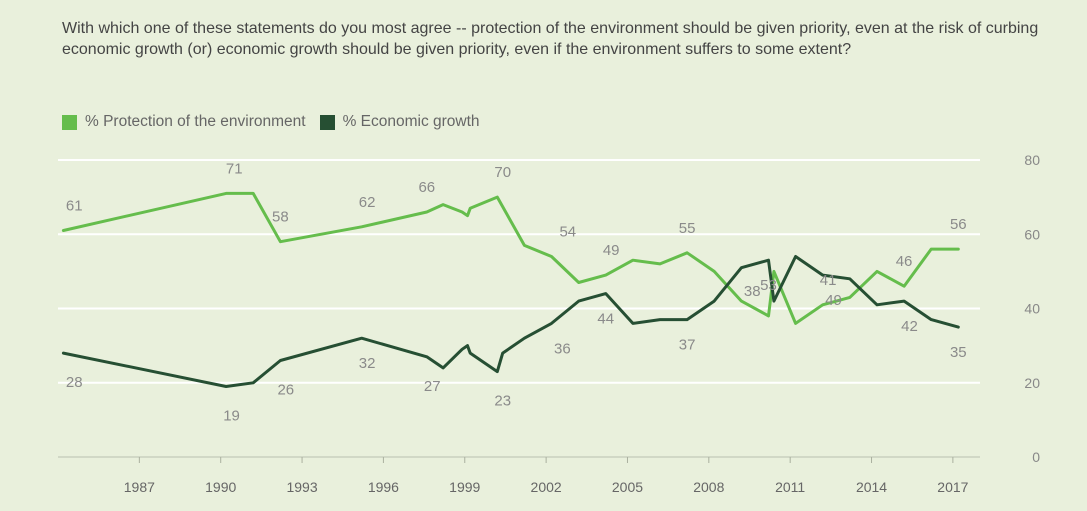 This screenshot has height=511, width=1087. I want to click on x-tick-label: 2002, so click(546, 487).